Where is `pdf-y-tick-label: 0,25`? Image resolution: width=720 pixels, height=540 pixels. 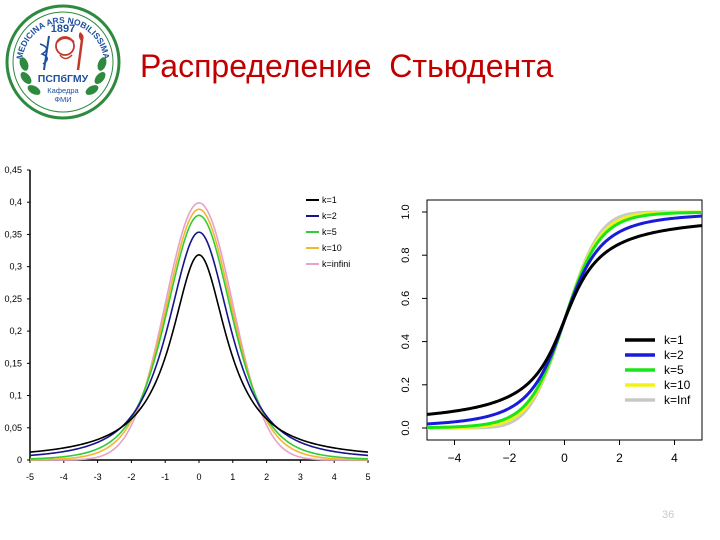
pdf-y-tick-label: 0,25 is located at coordinates (13, 299).